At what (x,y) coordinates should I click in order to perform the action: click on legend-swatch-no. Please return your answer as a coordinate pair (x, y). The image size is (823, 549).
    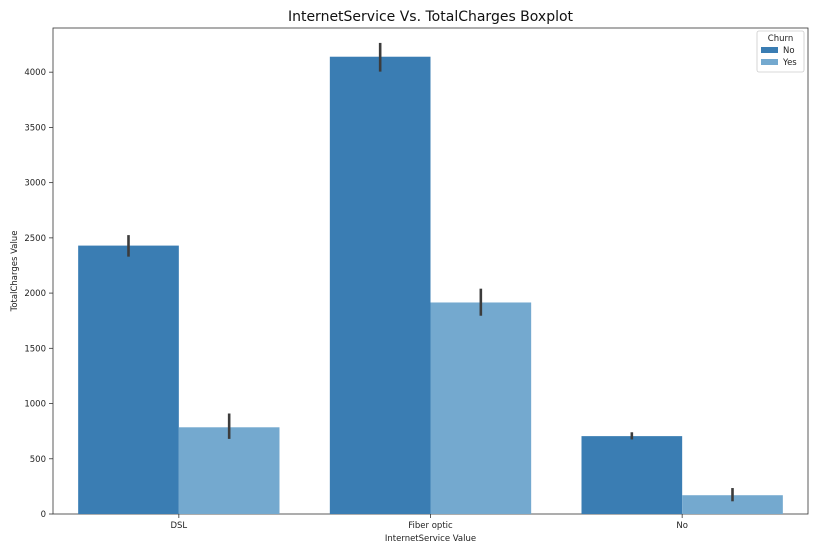
    Looking at the image, I should click on (769, 50).